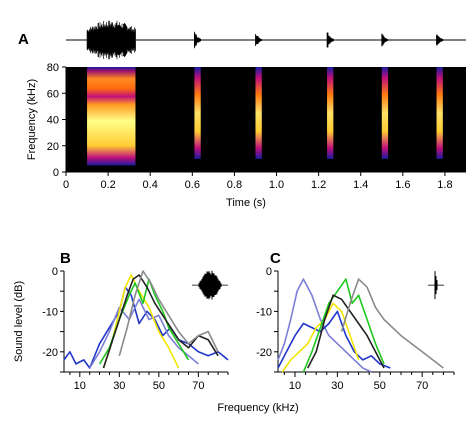 This screenshot has width=474, height=427. I want to click on y-tick-label-b: -20, so click(50, 353).